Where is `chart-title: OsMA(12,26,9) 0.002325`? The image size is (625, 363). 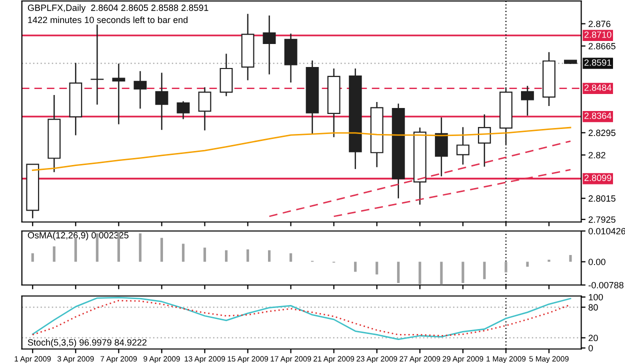
chart-title: OsMA(12,26,9) 0.002325 is located at coordinates (78, 236).